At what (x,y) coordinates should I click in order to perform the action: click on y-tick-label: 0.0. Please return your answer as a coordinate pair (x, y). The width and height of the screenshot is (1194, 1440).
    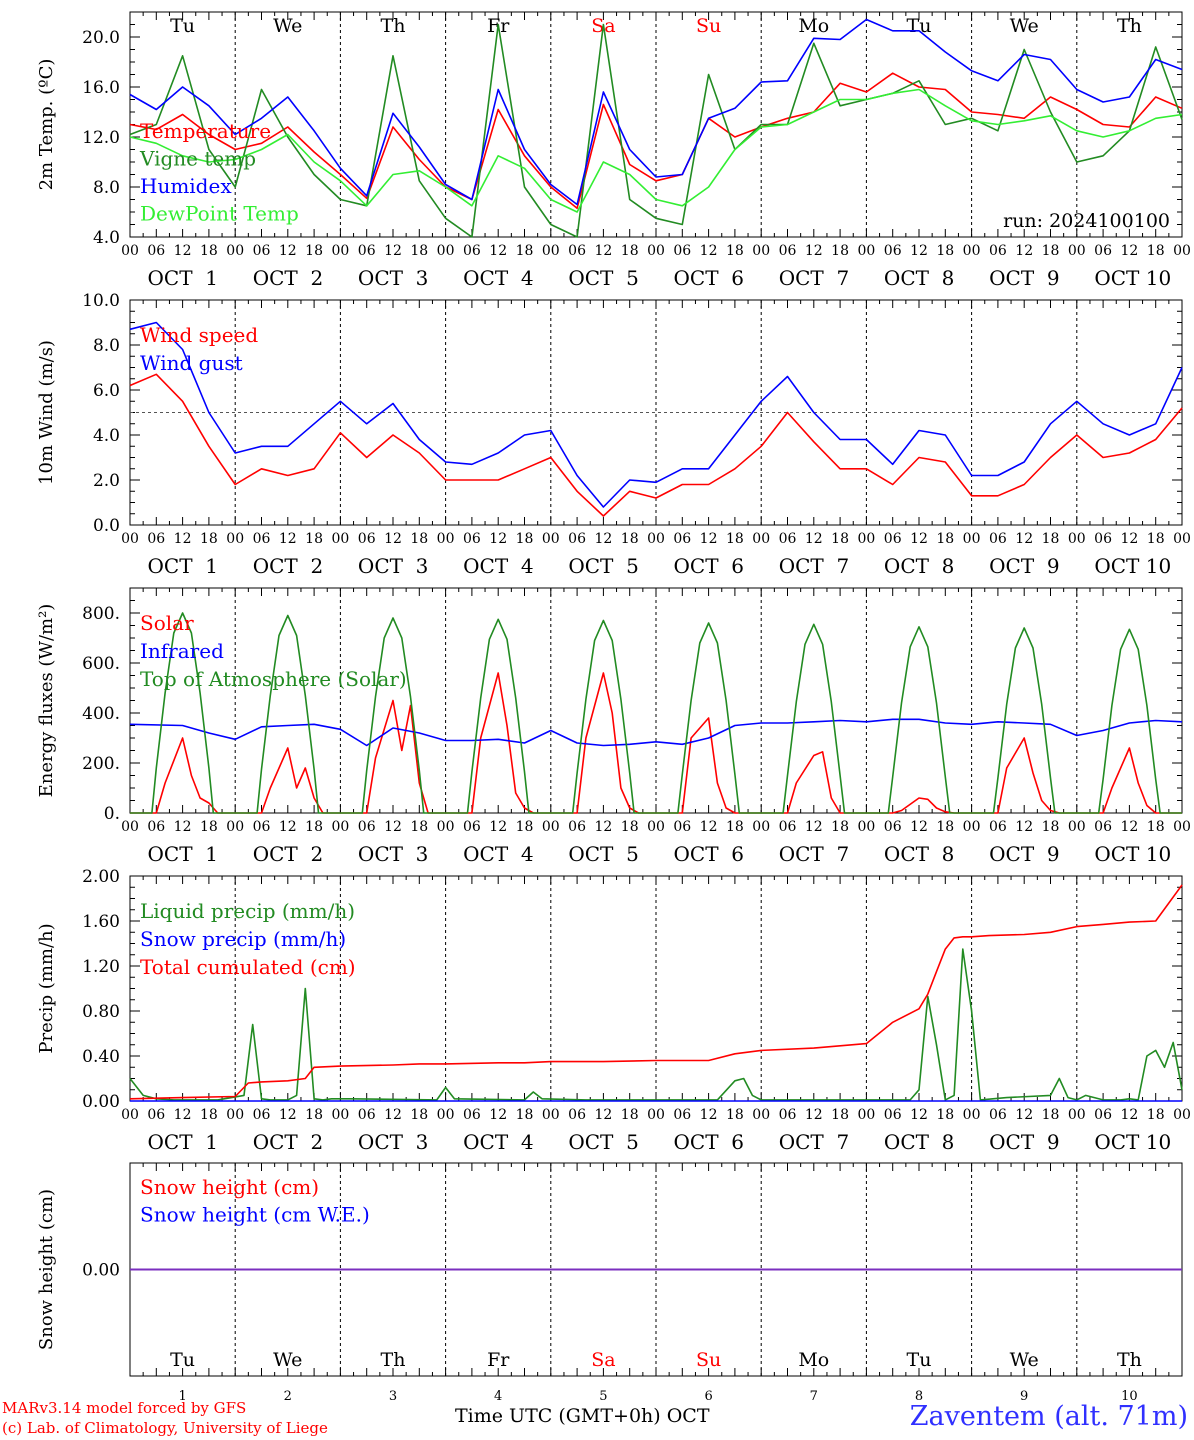
    Looking at the image, I should click on (106, 526).